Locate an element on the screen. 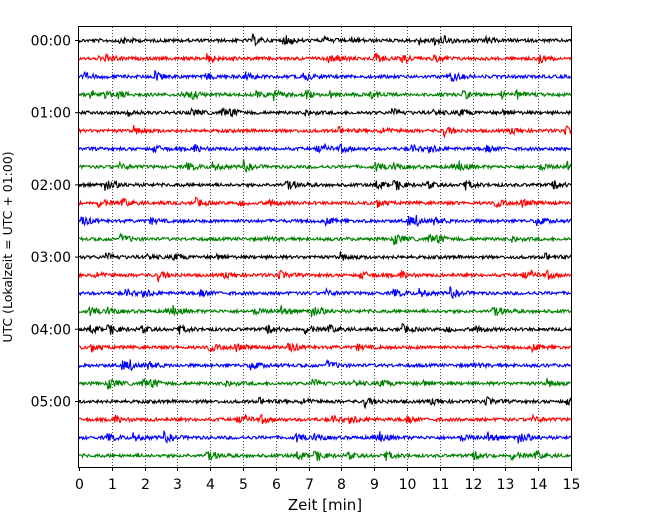 The image size is (650, 520). x-tick-label: 9 is located at coordinates (374, 485).